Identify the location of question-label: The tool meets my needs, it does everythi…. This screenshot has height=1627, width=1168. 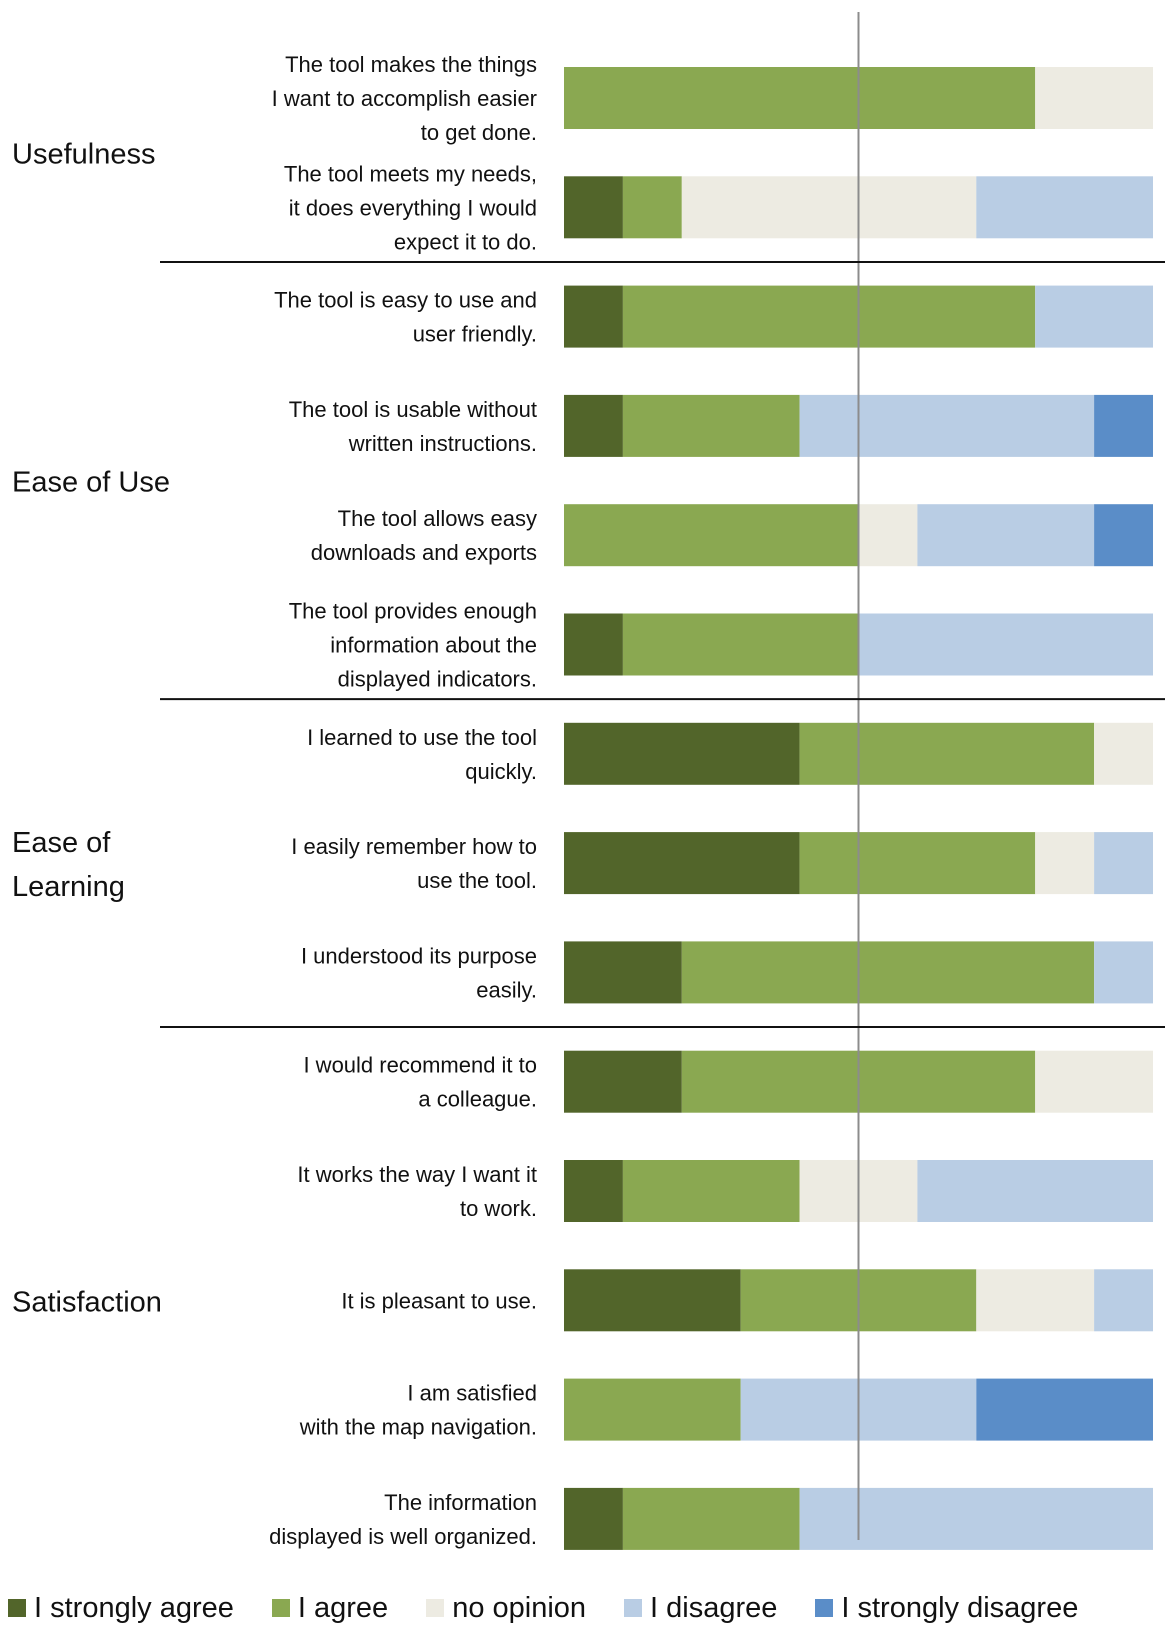
(410, 207).